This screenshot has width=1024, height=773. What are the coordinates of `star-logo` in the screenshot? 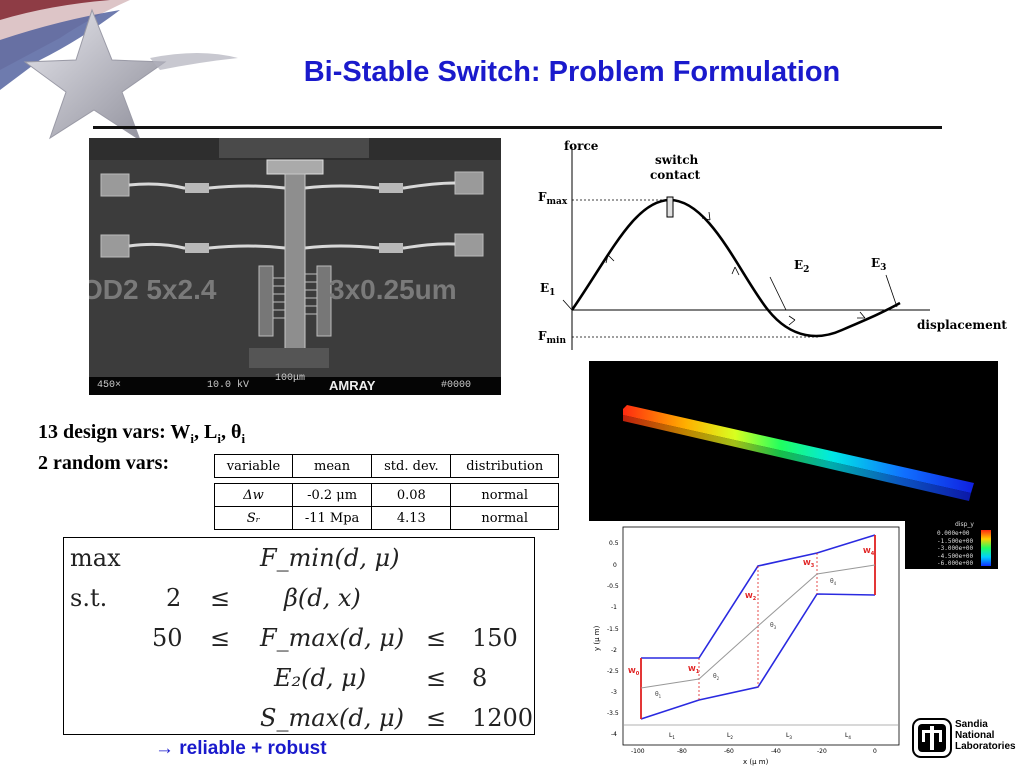 It's located at (119, 70).